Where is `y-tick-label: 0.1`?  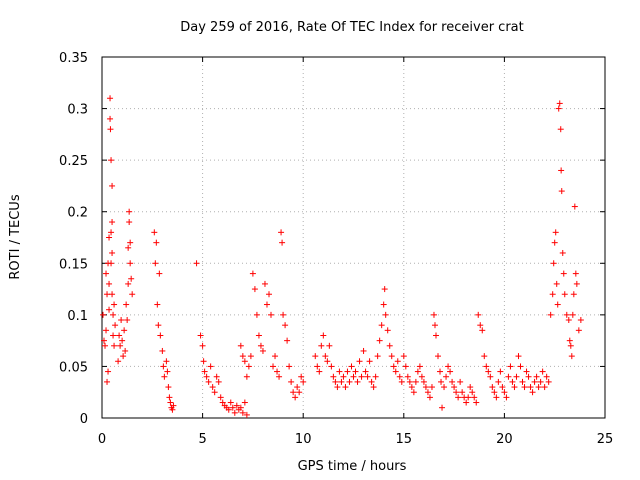 y-tick-label: 0.1 is located at coordinates (77, 316).